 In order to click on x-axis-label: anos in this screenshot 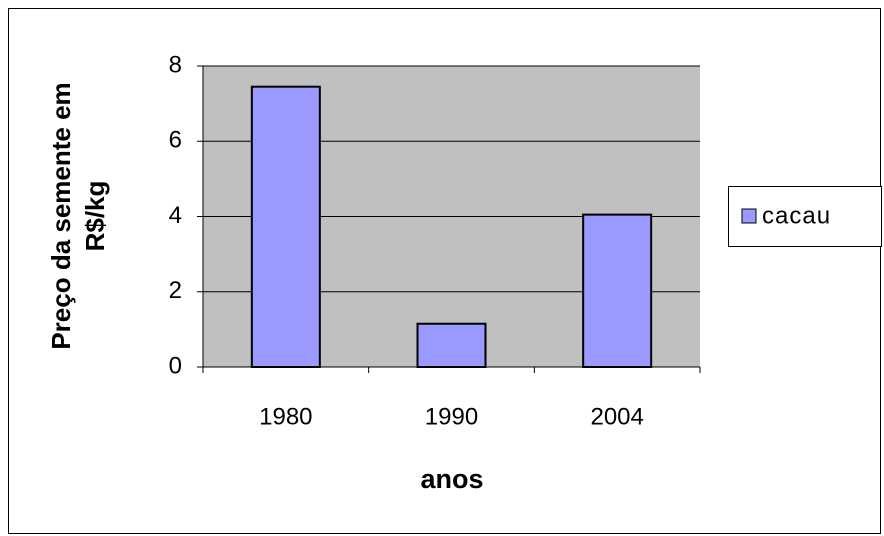, I will do `click(451, 479)`.